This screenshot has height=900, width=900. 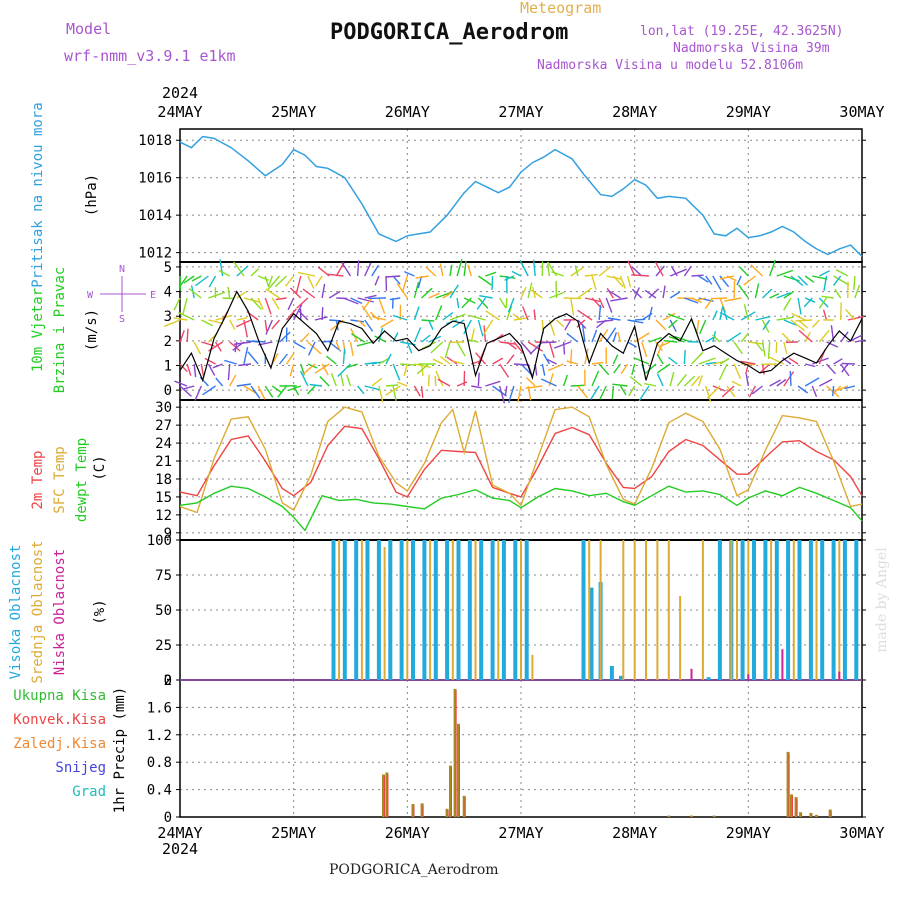 What do you see at coordinates (100, 611) in the screenshot?
I see `ylabel-cloud-unit: (%)` at bounding box center [100, 611].